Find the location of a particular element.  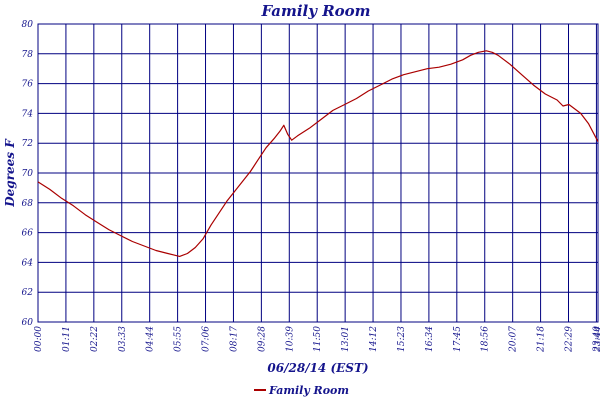

y-tick-label: 62 is located at coordinates (28, 293).